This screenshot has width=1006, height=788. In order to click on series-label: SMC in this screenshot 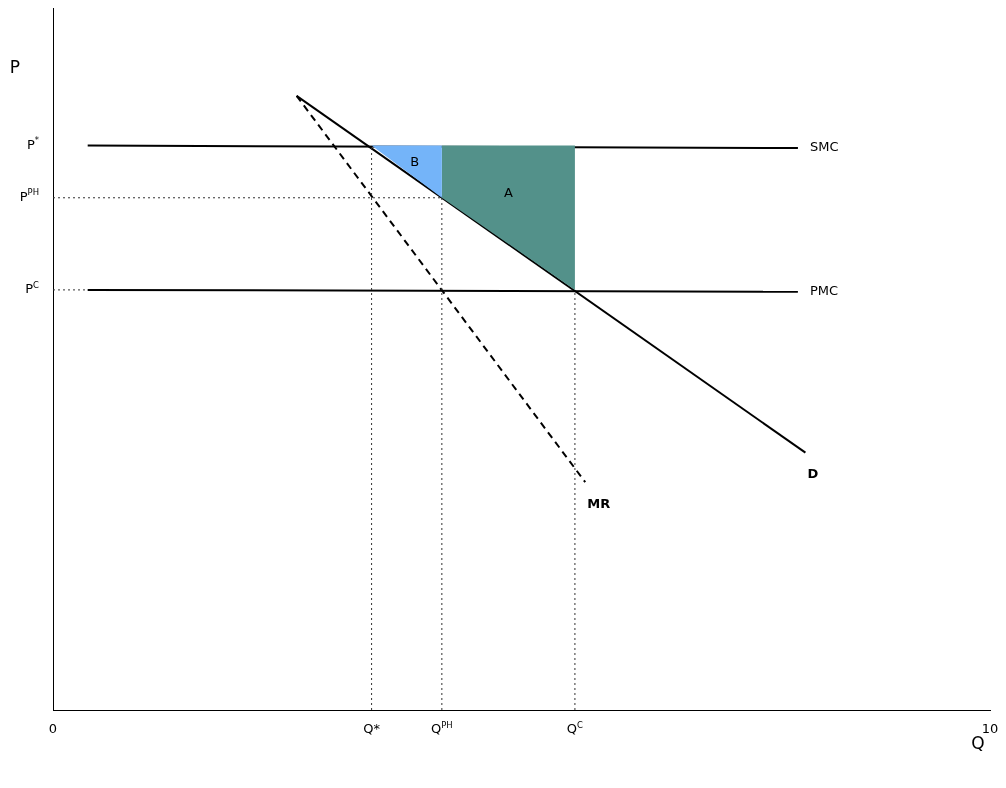, I will do `click(824, 147)`.